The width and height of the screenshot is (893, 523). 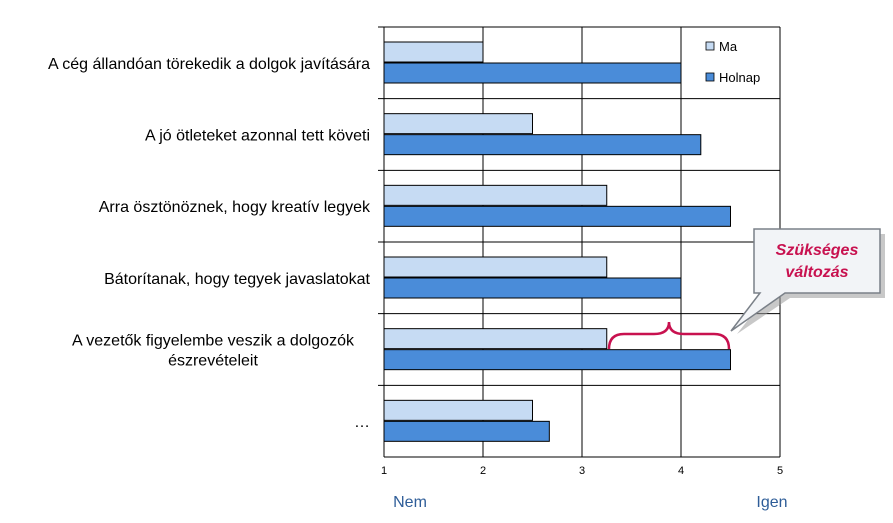 I want to click on change-callout: Szükséges változás, so click(x=807, y=281).